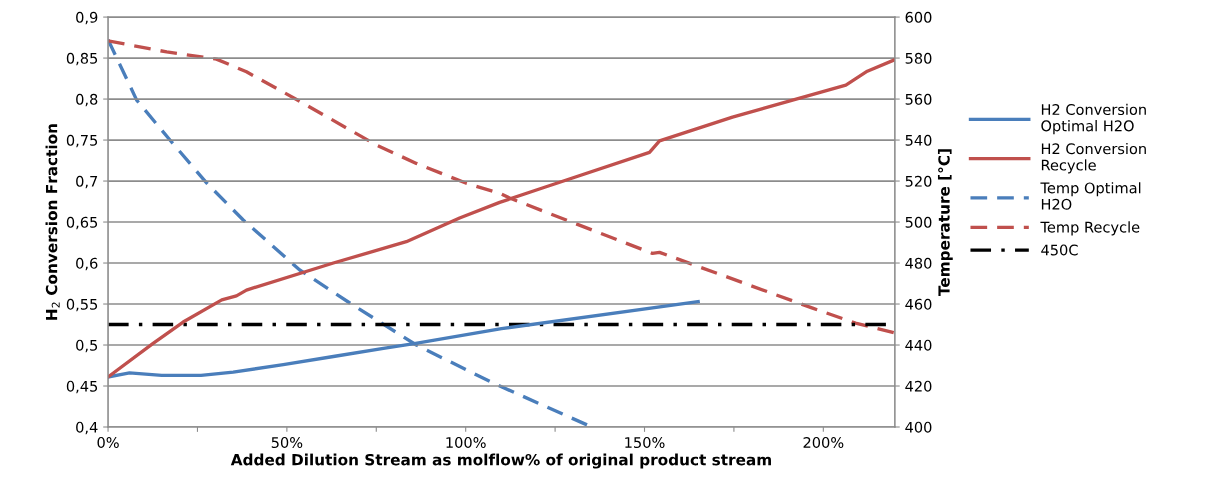 Image resolution: width=1206 pixels, height=488 pixels. I want to click on y-tick-label: 0,6, so click(87, 264).